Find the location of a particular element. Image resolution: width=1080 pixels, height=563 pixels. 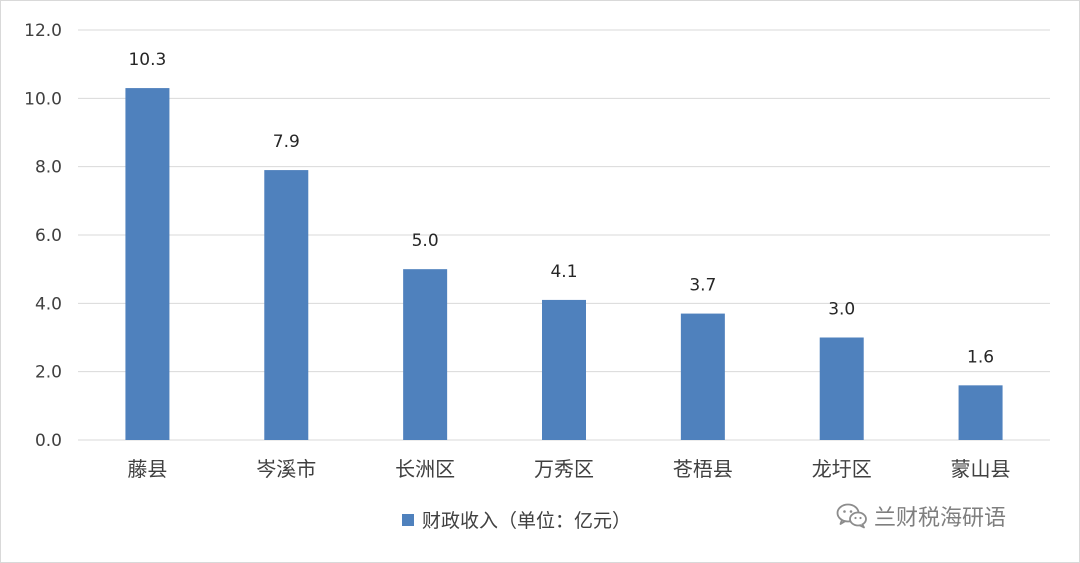

category-label: 藤县 is located at coordinates (147, 469).